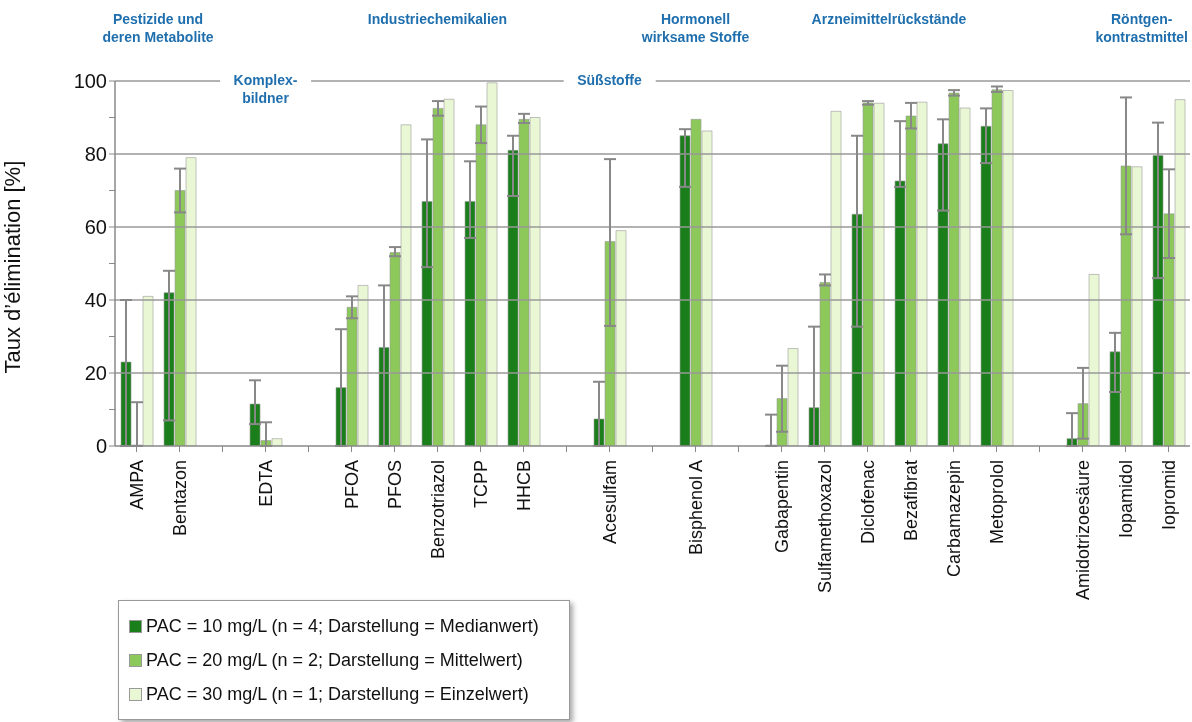 This screenshot has width=1192, height=722. I want to click on x-tick-label: Carbamazepin, so click(953, 519).